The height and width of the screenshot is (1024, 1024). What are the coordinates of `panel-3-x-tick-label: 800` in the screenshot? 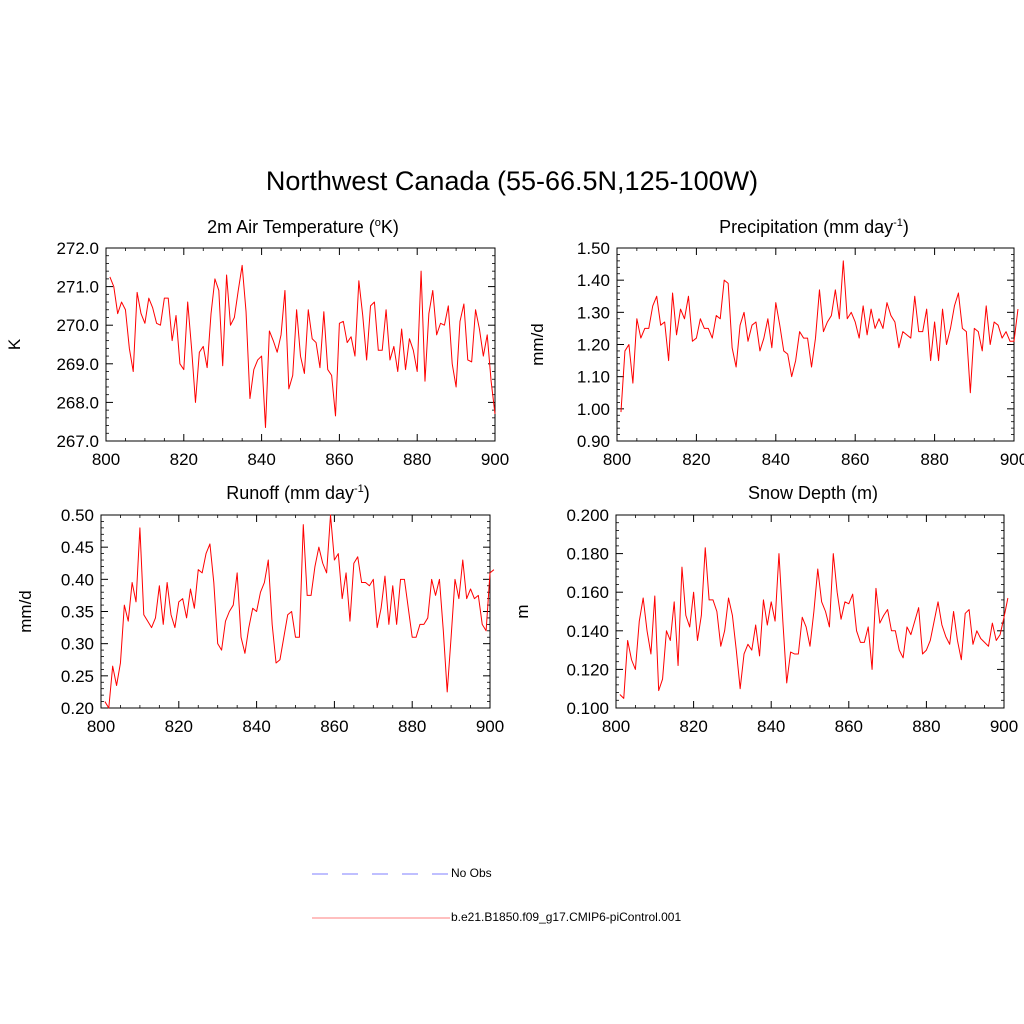 It's located at (101, 726).